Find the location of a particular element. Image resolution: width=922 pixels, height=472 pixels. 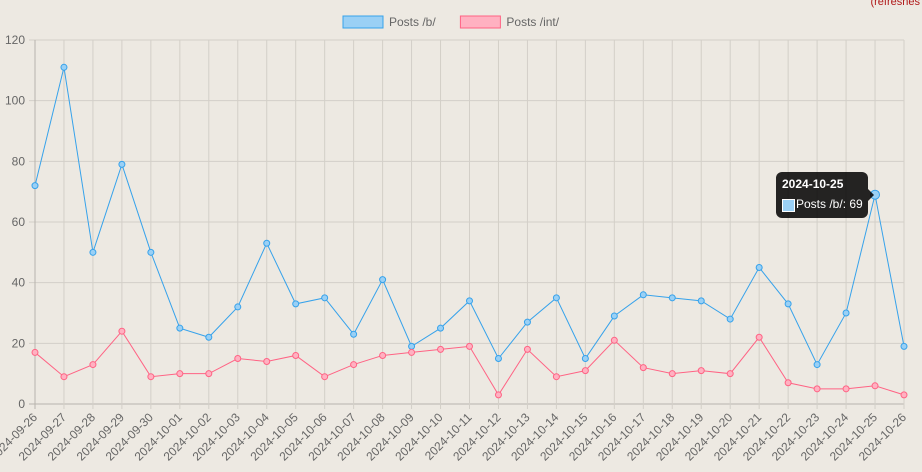

legend: Posts /b/Posts /int/ is located at coordinates (451, 22).